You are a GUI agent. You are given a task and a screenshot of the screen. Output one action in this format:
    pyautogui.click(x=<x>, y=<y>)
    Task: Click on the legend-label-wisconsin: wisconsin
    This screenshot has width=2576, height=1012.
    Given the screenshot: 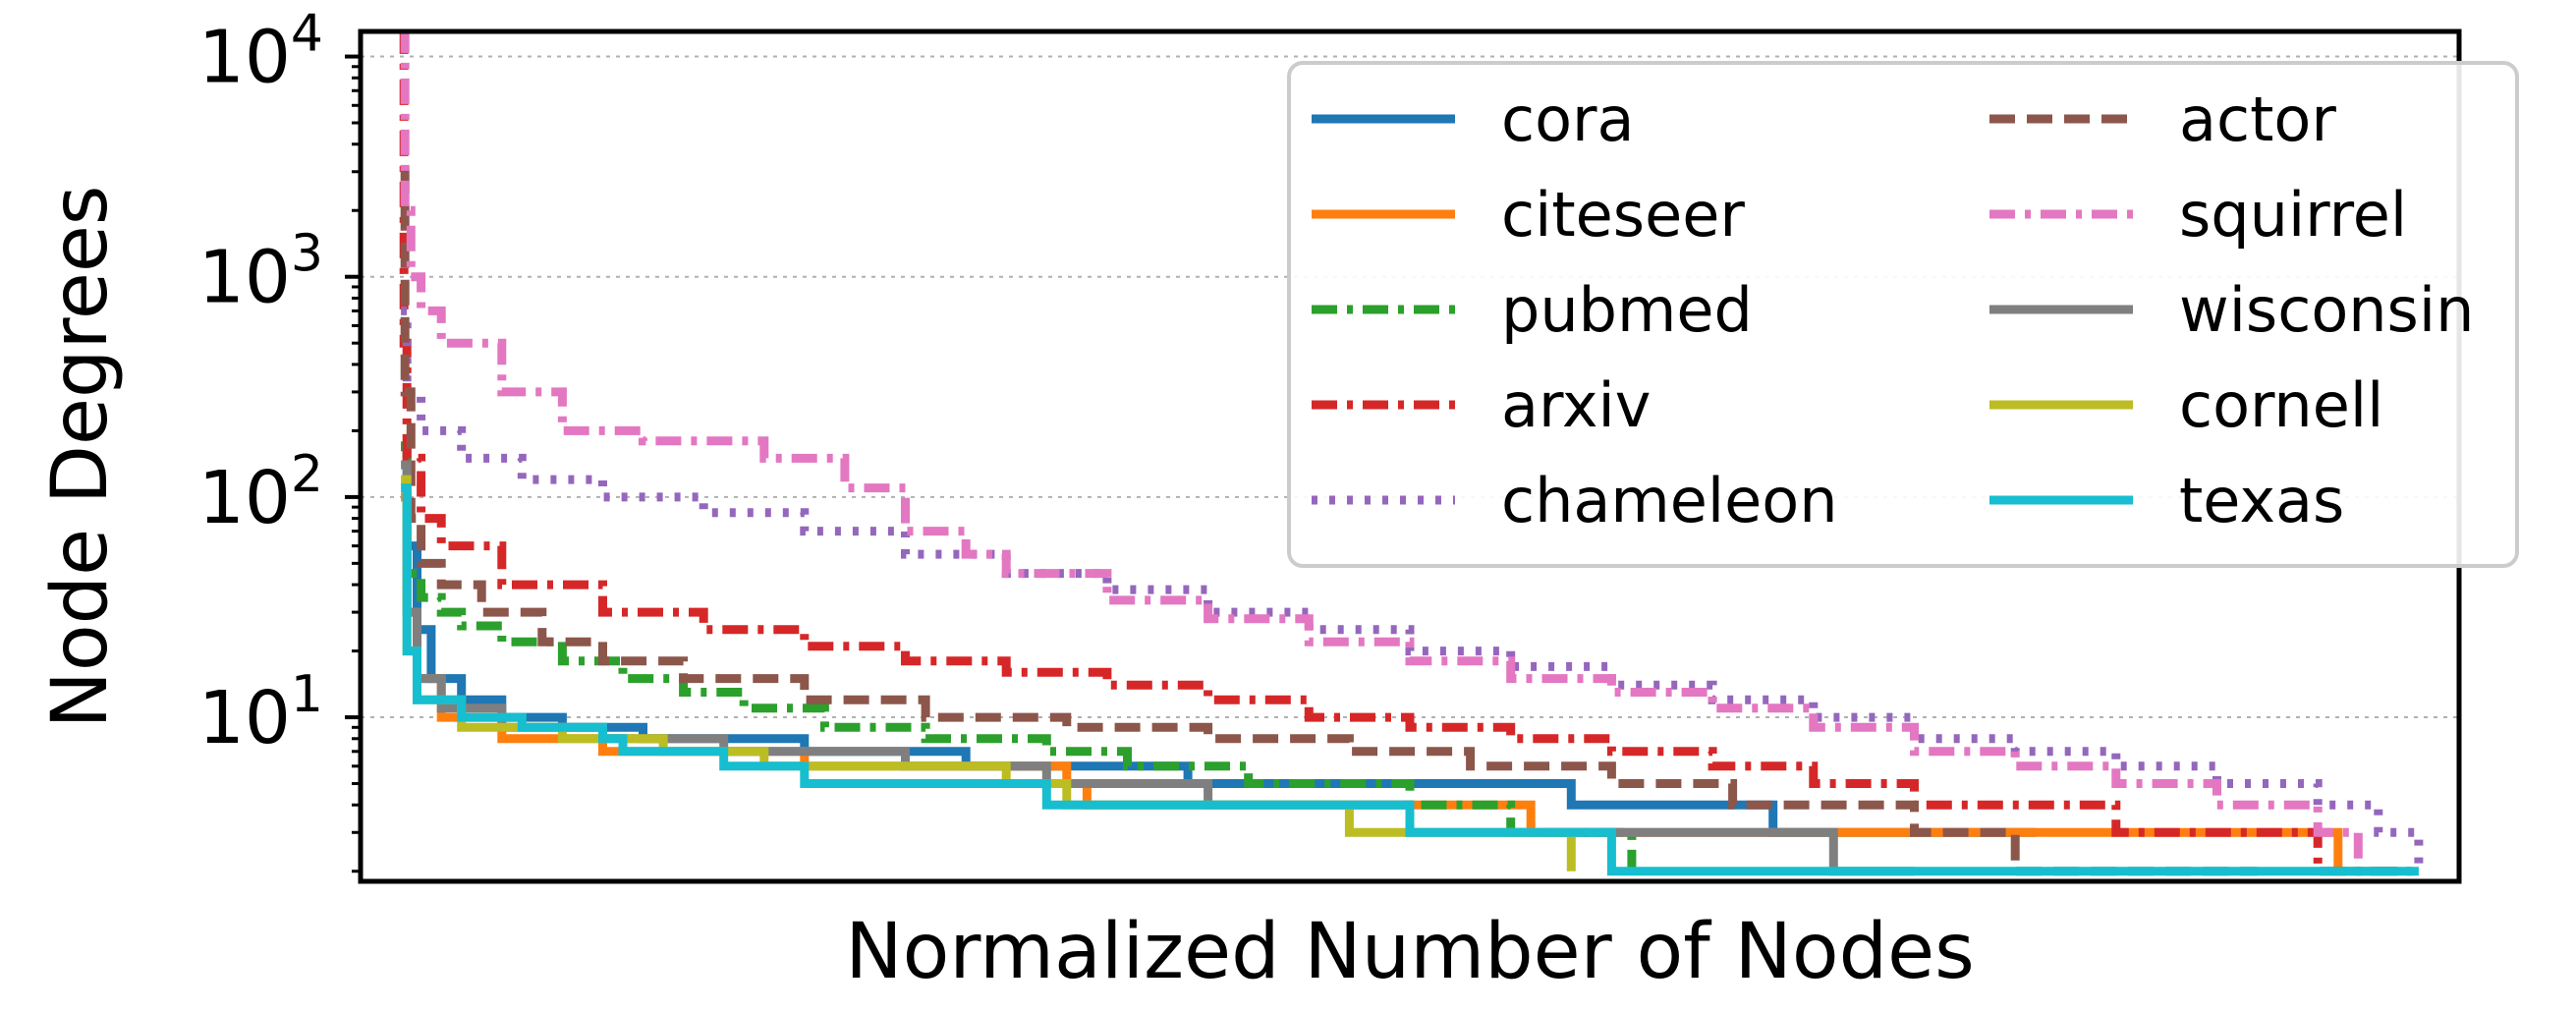 What is the action you would take?
    pyautogui.click(x=2326, y=310)
    